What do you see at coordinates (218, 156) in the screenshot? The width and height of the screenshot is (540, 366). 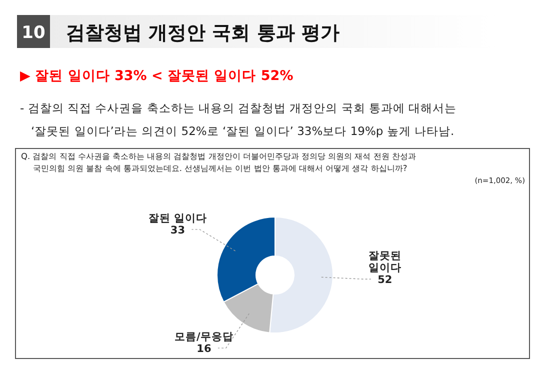 I see `text: Q. 검찰의 직접 수사권을 축소하는 내용의 검찰청법 개정안이 더불어민주당과 정의당 의원의 재석 전원 찬성과` at bounding box center [218, 156].